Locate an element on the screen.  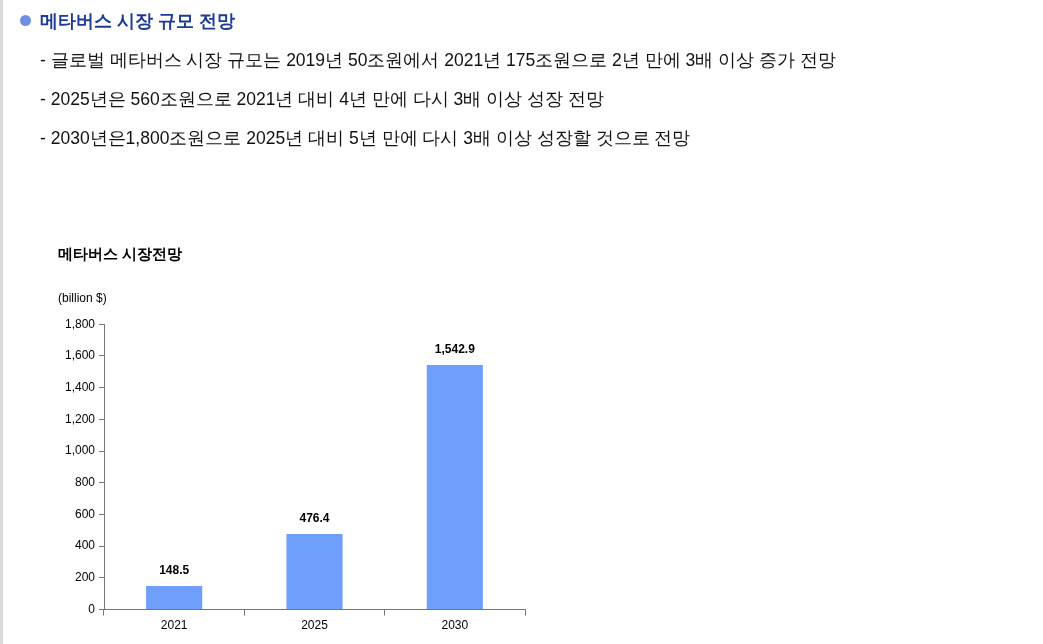
data-label: 476.4 is located at coordinates (314, 518).